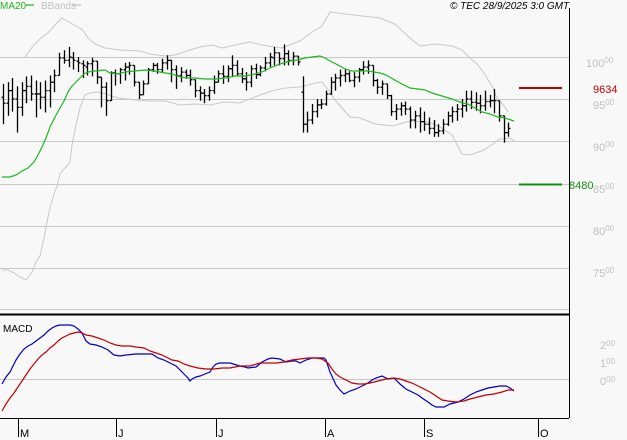 The height and width of the screenshot is (440, 627). What do you see at coordinates (581, 186) in the screenshot?
I see `support-label: 8480` at bounding box center [581, 186].